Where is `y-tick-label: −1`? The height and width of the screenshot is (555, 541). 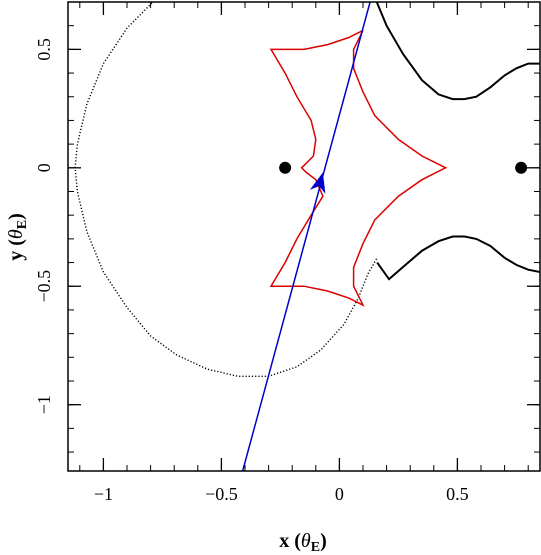
y-tick-label: −1 is located at coordinates (44, 404).